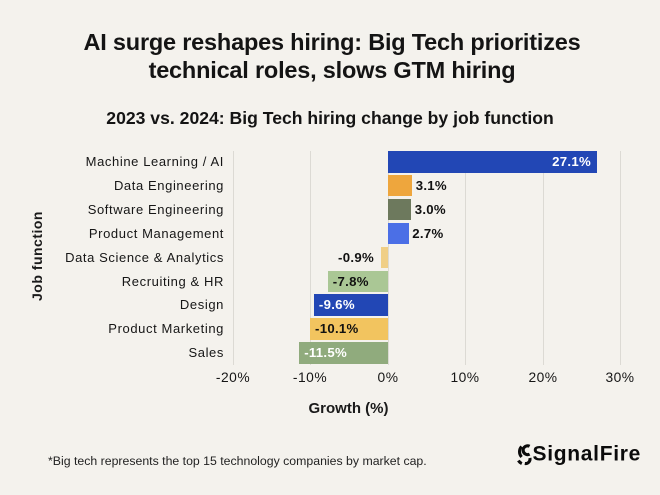 This screenshot has height=495, width=660. I want to click on svg-text: SignalFire, so click(586, 454).